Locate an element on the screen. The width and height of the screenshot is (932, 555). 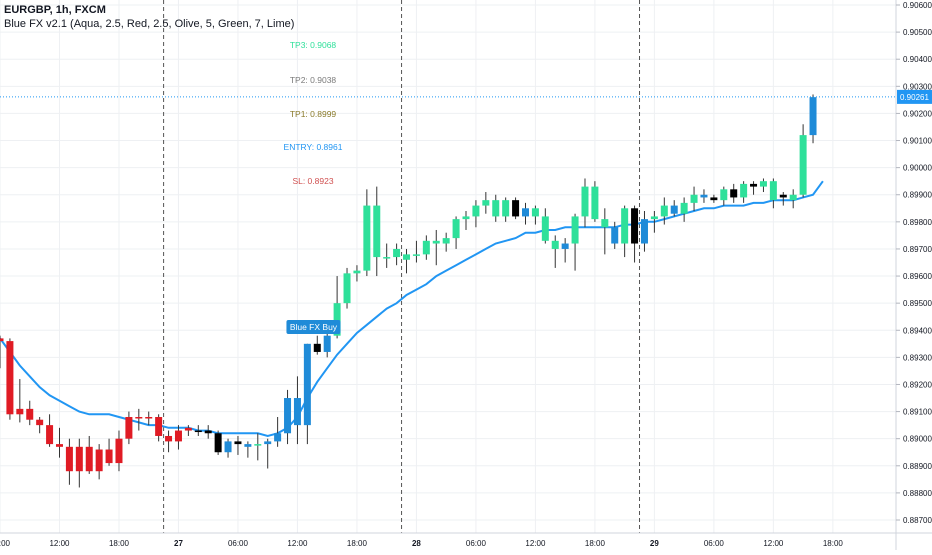
signal-badge is located at coordinates (313, 327).